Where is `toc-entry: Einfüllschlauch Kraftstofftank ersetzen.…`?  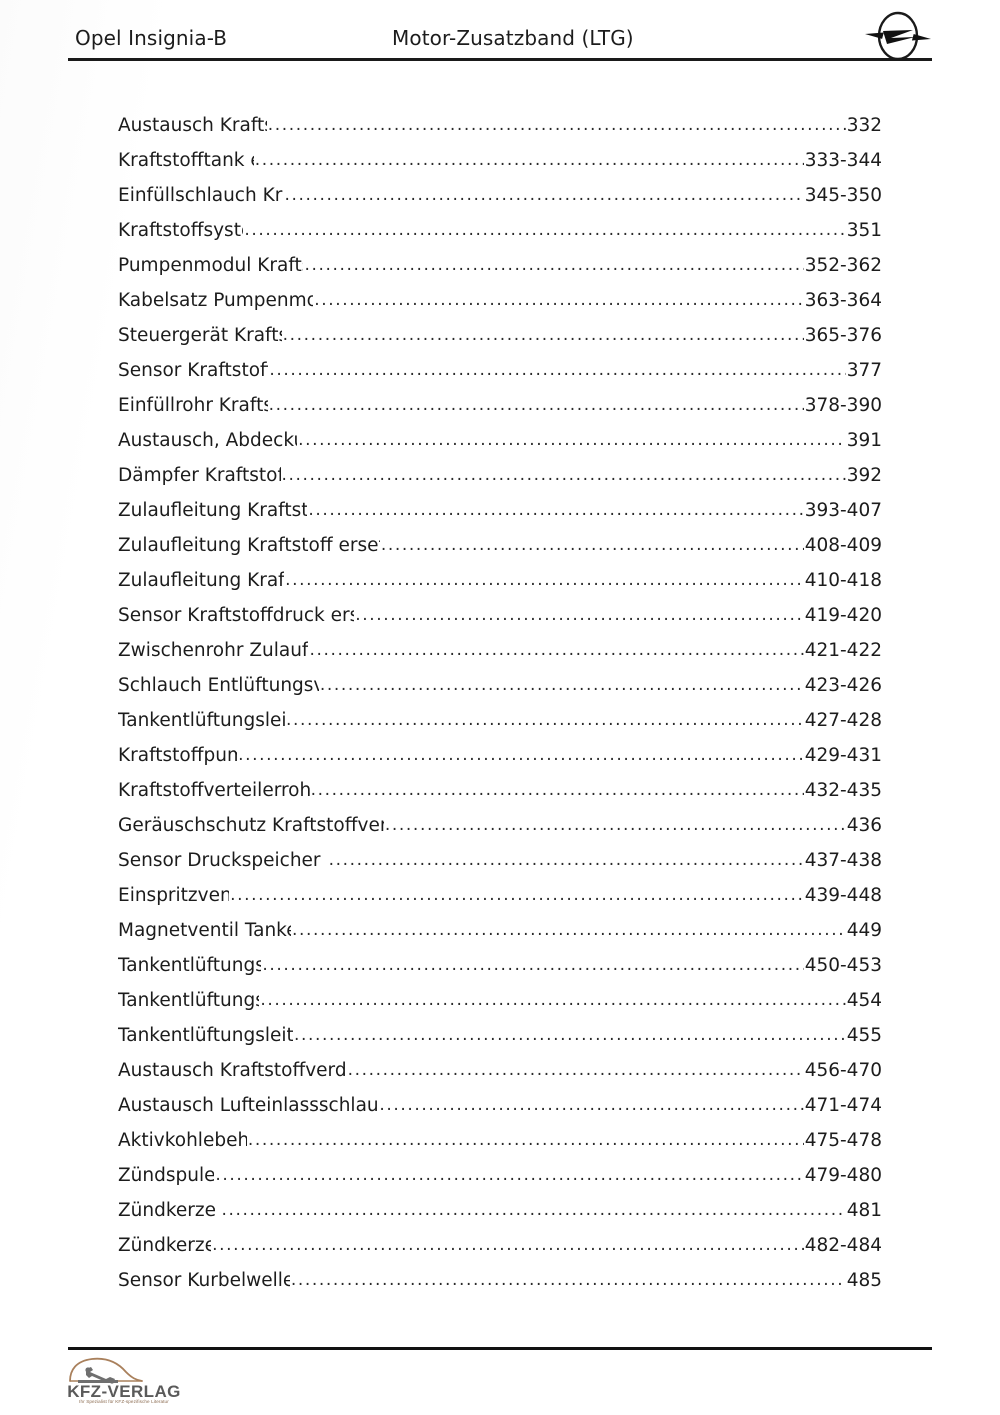
toc-entry: Einfüllschlauch Kraftstofftank ersetzen.… is located at coordinates (500, 195).